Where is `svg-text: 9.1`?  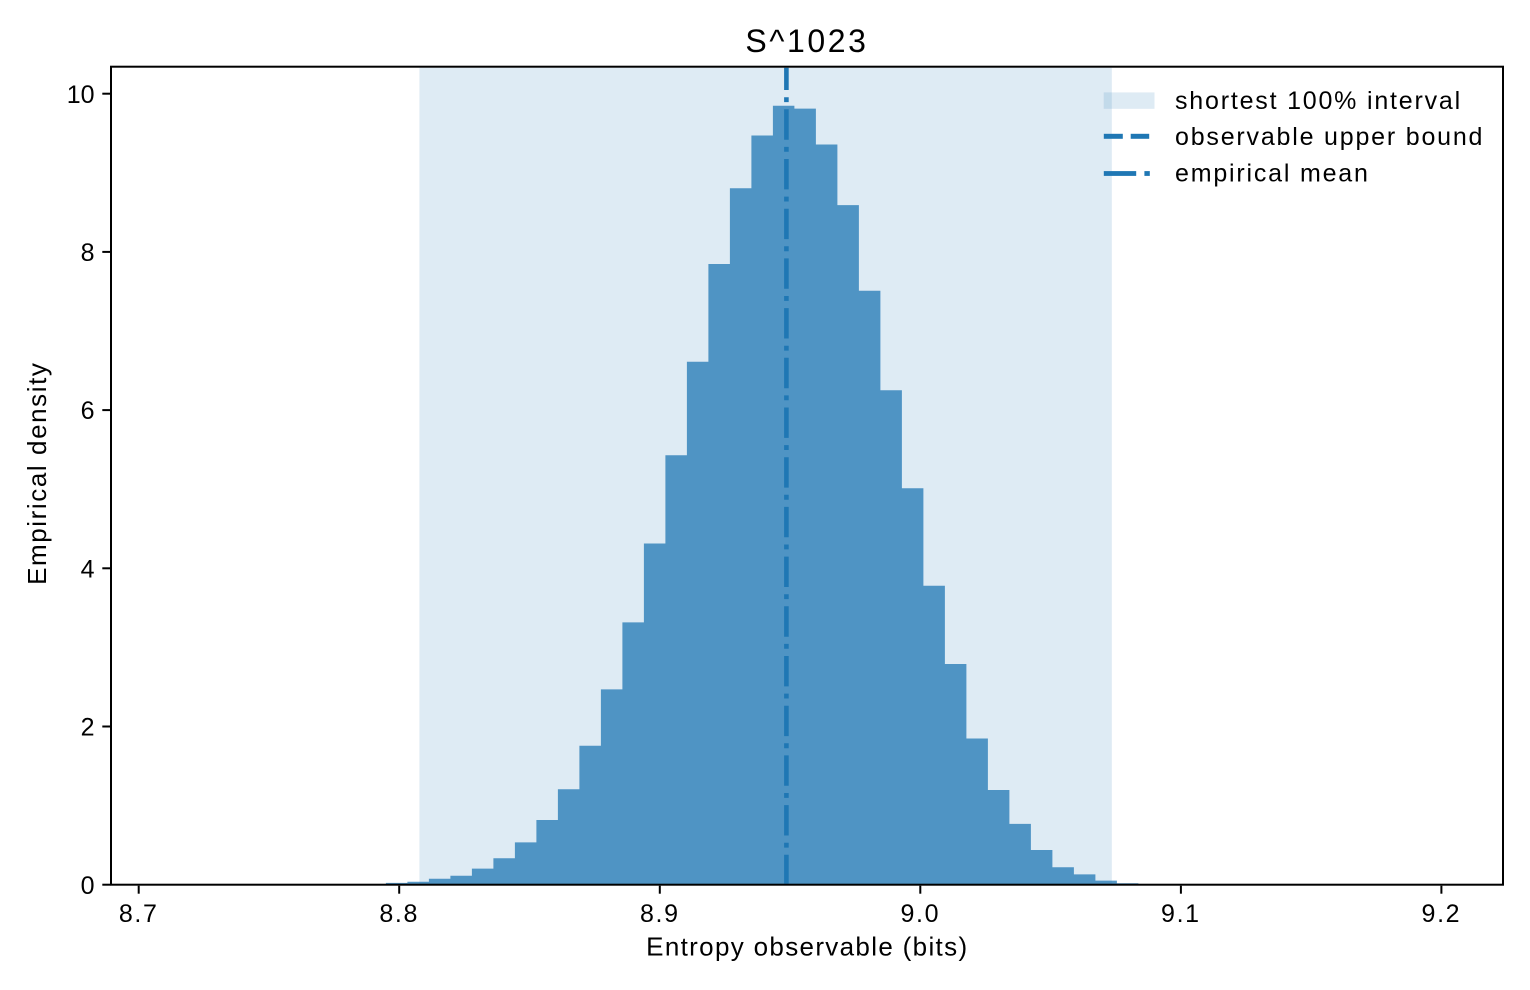
svg-text: 9.1 is located at coordinates (1181, 914).